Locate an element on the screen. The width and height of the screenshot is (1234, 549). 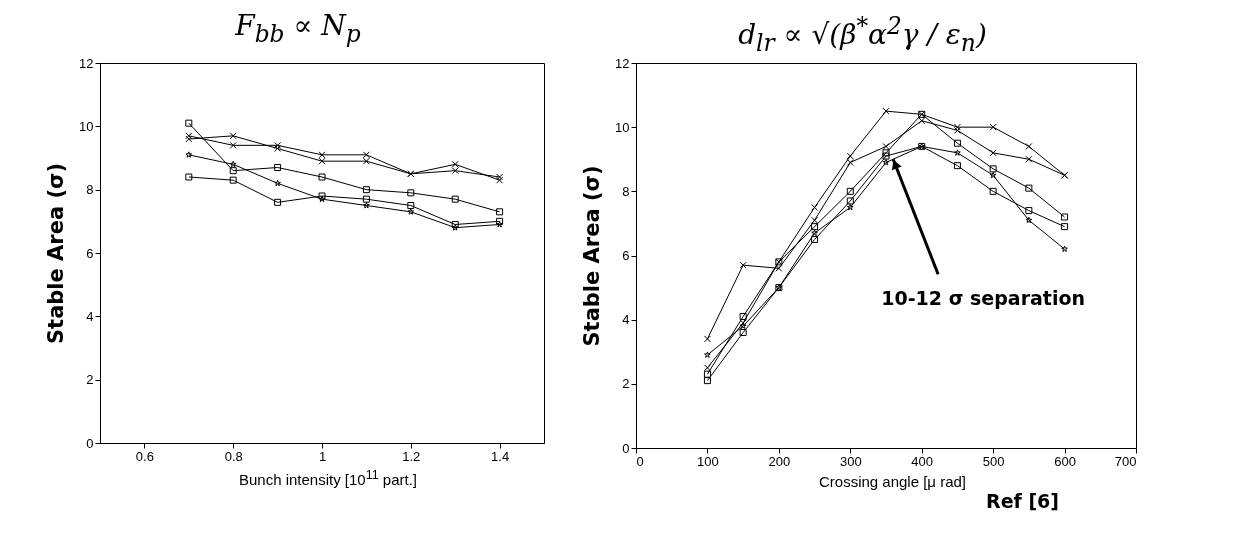
y-tick-label: 0 is located at coordinates (90, 443).